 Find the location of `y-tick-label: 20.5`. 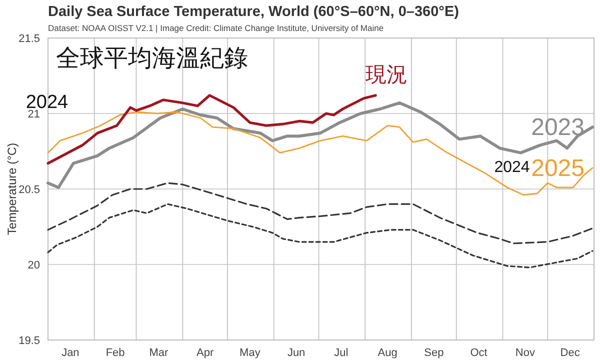

y-tick-label: 20.5 is located at coordinates (29, 190).